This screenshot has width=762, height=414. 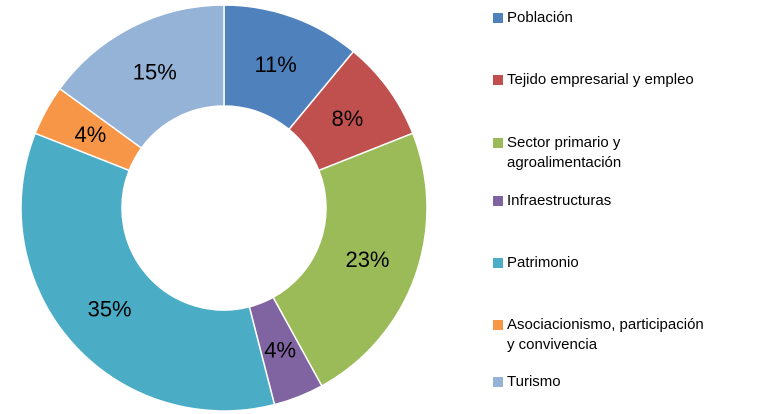 I want to click on legend-label: Infraestructuras, so click(x=559, y=200).